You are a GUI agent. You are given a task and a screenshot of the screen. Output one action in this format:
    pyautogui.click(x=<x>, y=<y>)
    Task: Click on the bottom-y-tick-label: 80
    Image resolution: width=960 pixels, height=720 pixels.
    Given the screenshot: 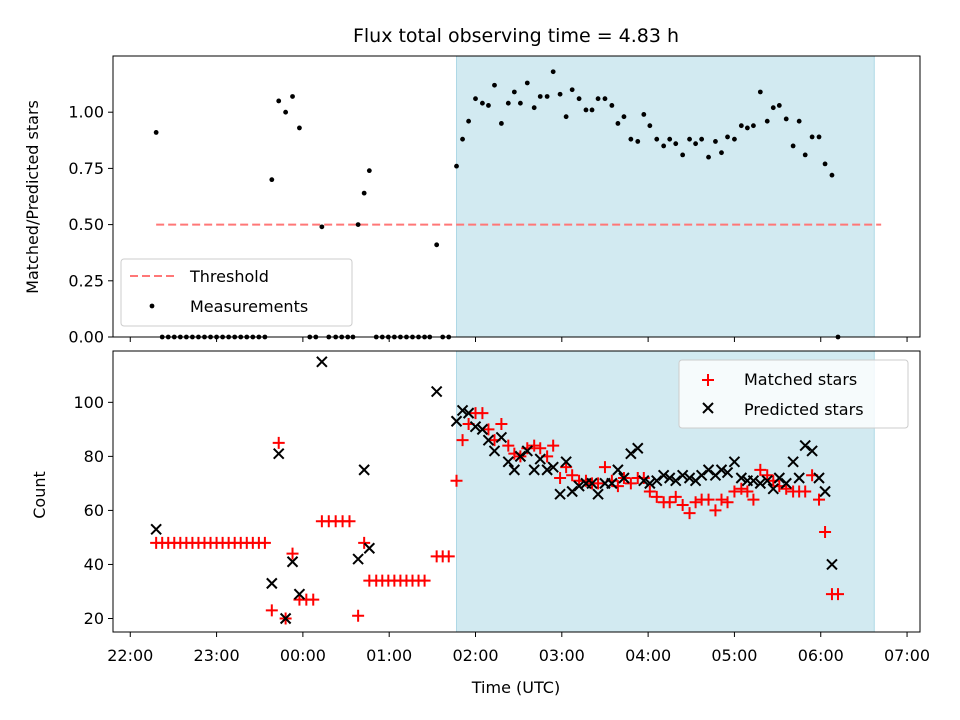 What is the action you would take?
    pyautogui.click(x=94, y=456)
    